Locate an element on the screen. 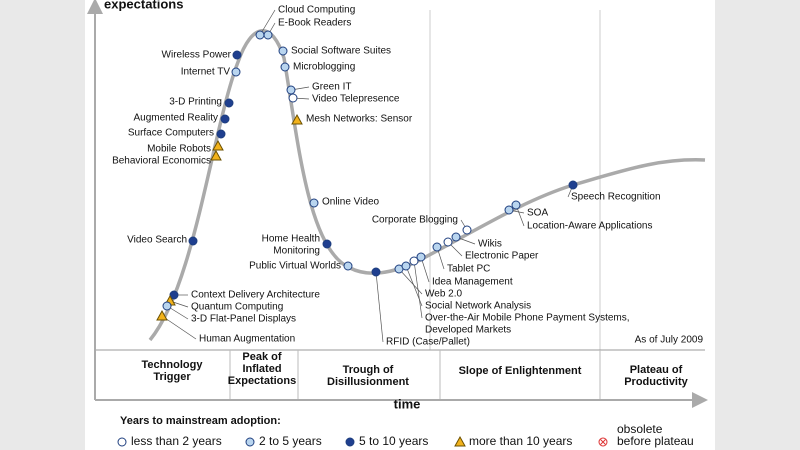  technology-label: Behavioral Economics is located at coordinates (161, 161).